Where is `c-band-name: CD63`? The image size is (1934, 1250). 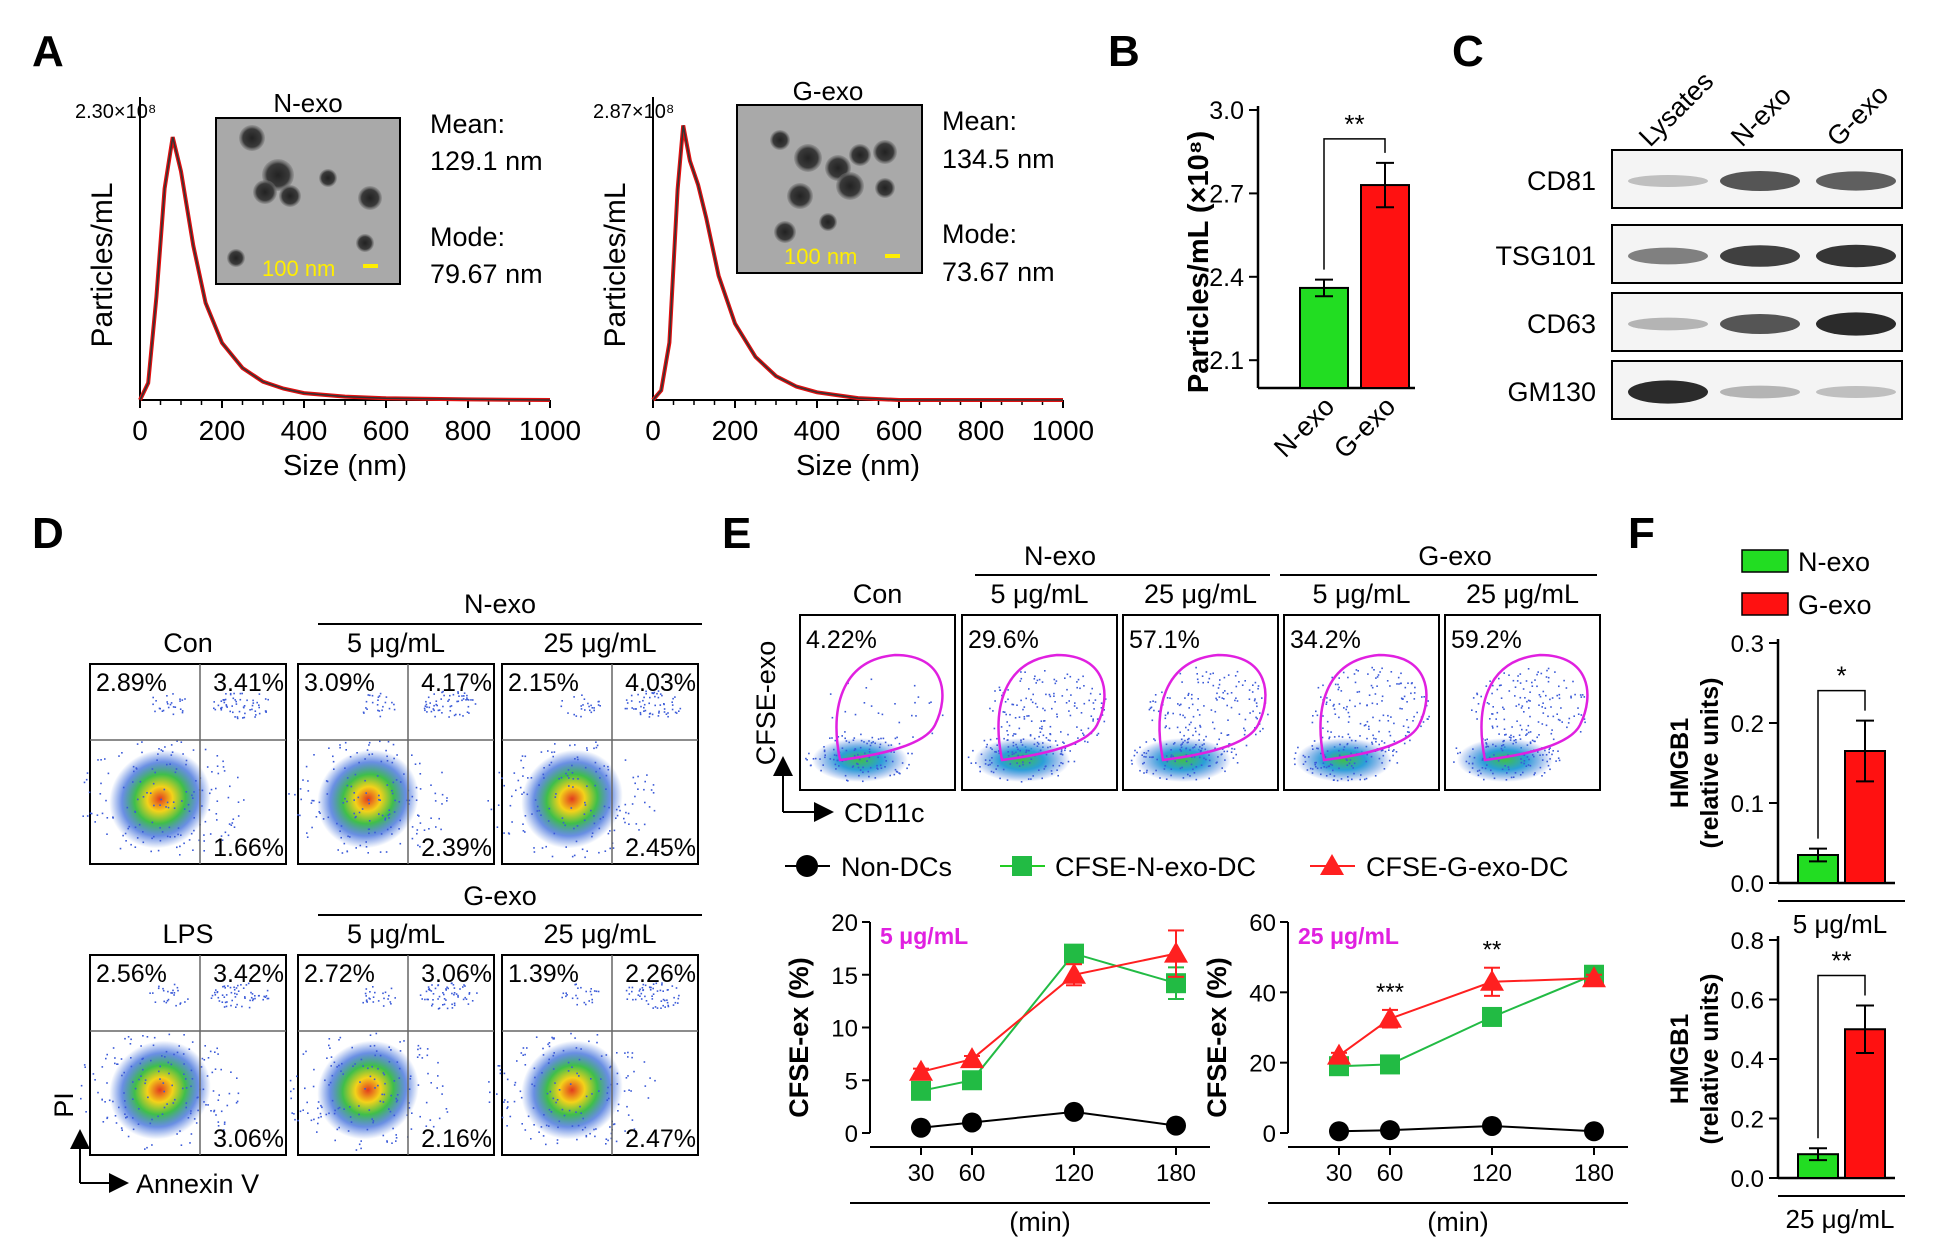
c-band-name: CD63 is located at coordinates (1561, 324).